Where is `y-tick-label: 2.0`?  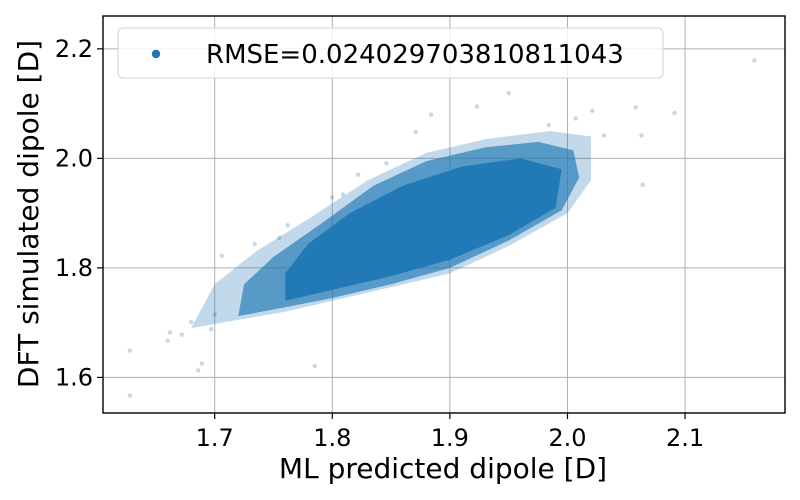 y-tick-label: 2.0 is located at coordinates (74, 158).